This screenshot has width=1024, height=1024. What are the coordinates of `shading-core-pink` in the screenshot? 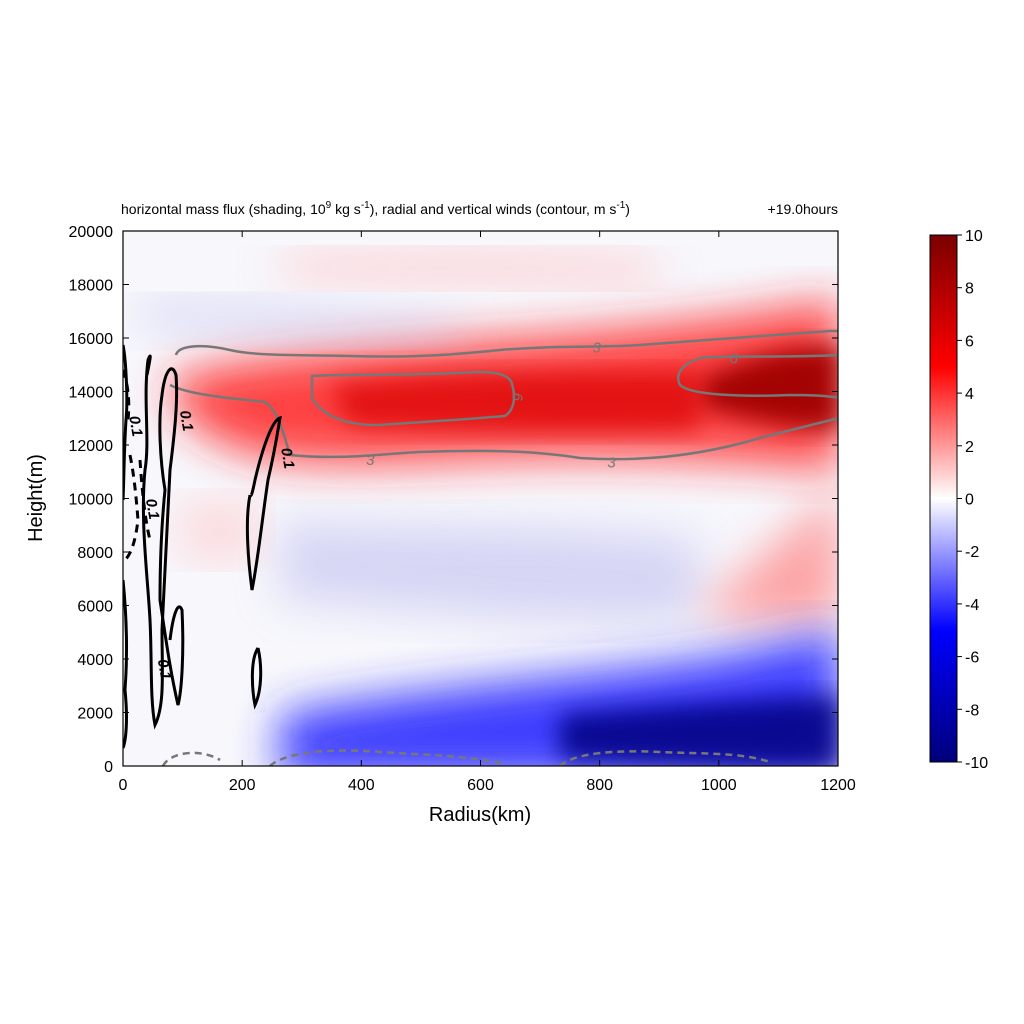 It's located at (220, 530).